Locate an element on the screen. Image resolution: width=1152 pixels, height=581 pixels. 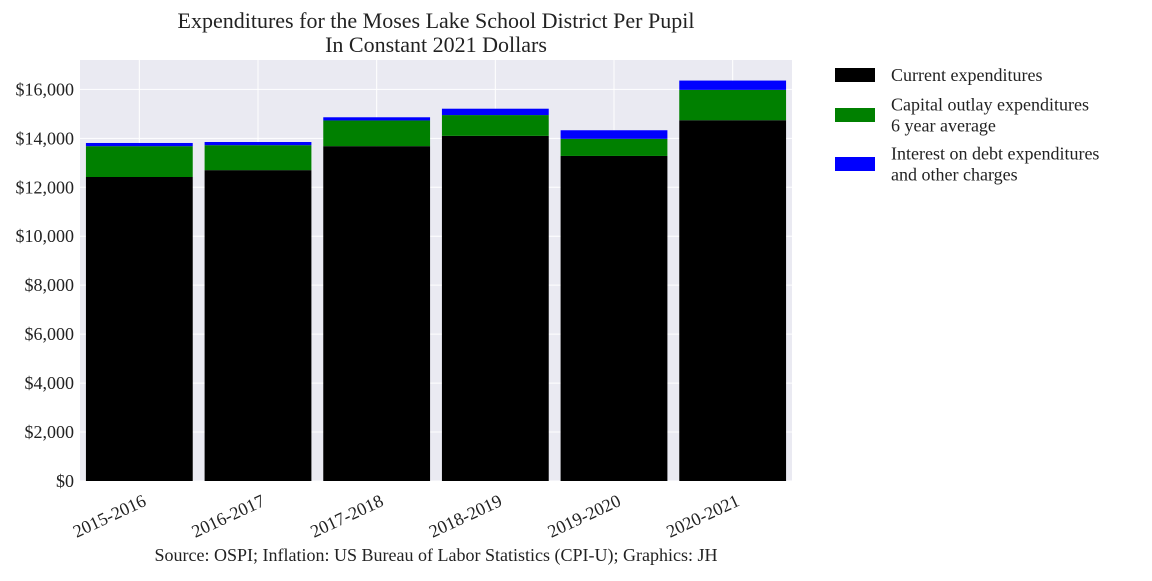
x-tick-label: 2020-2021 is located at coordinates (702, 515).